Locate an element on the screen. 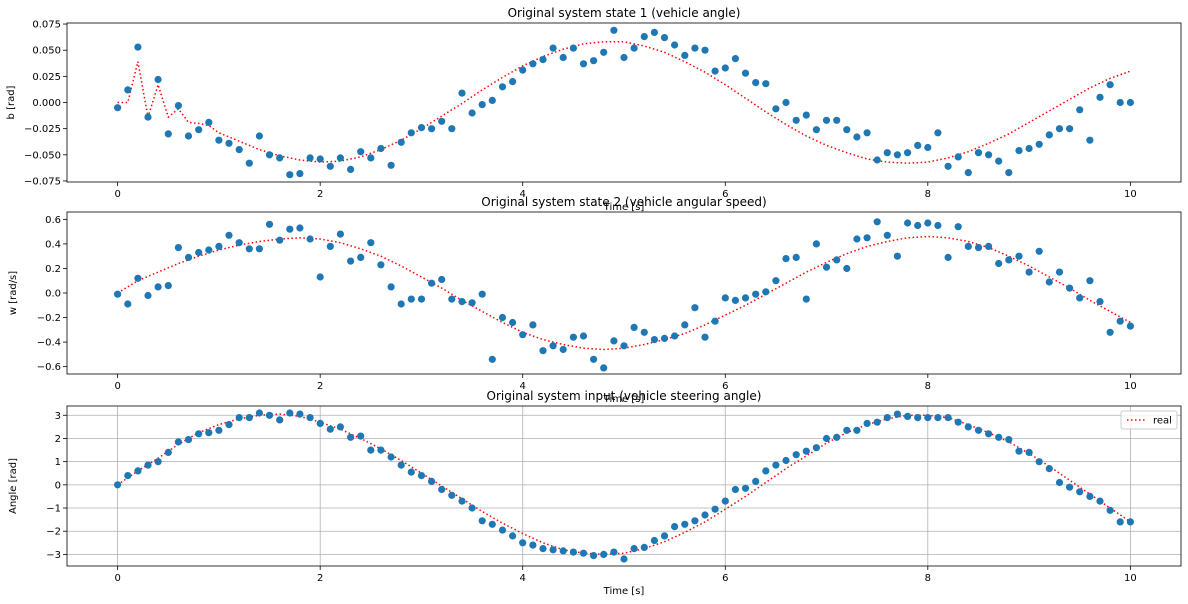 This screenshot has height=604, width=1188. legend-label: real is located at coordinates (1162, 421).